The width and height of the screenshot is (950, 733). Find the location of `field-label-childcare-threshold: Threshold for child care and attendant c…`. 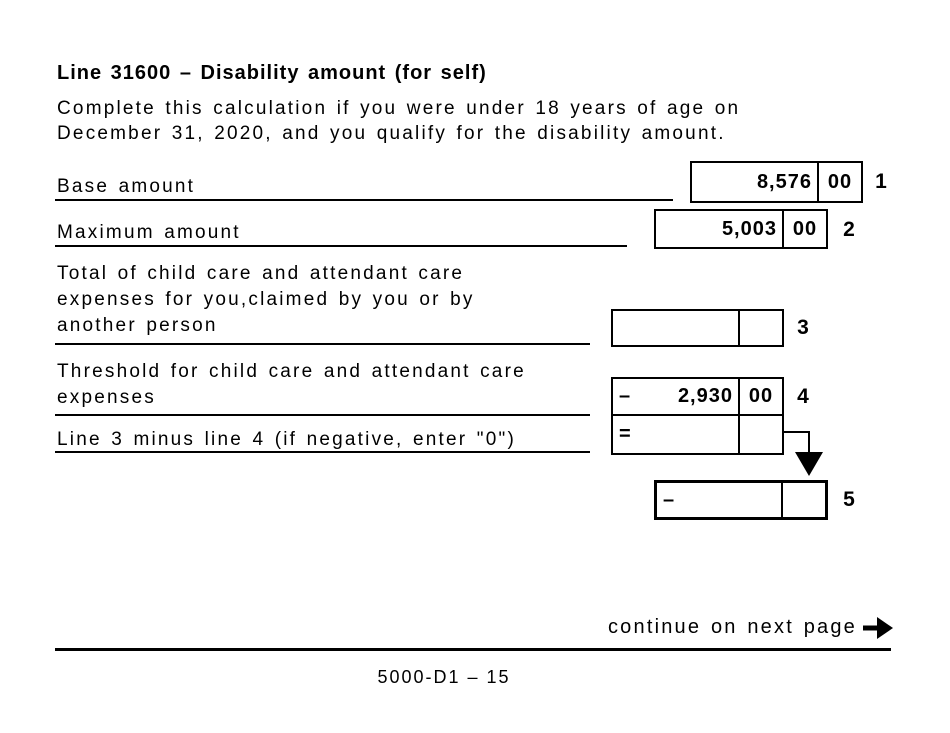

field-label-childcare-threshold: Threshold for child care and attendant c… is located at coordinates (291, 385).